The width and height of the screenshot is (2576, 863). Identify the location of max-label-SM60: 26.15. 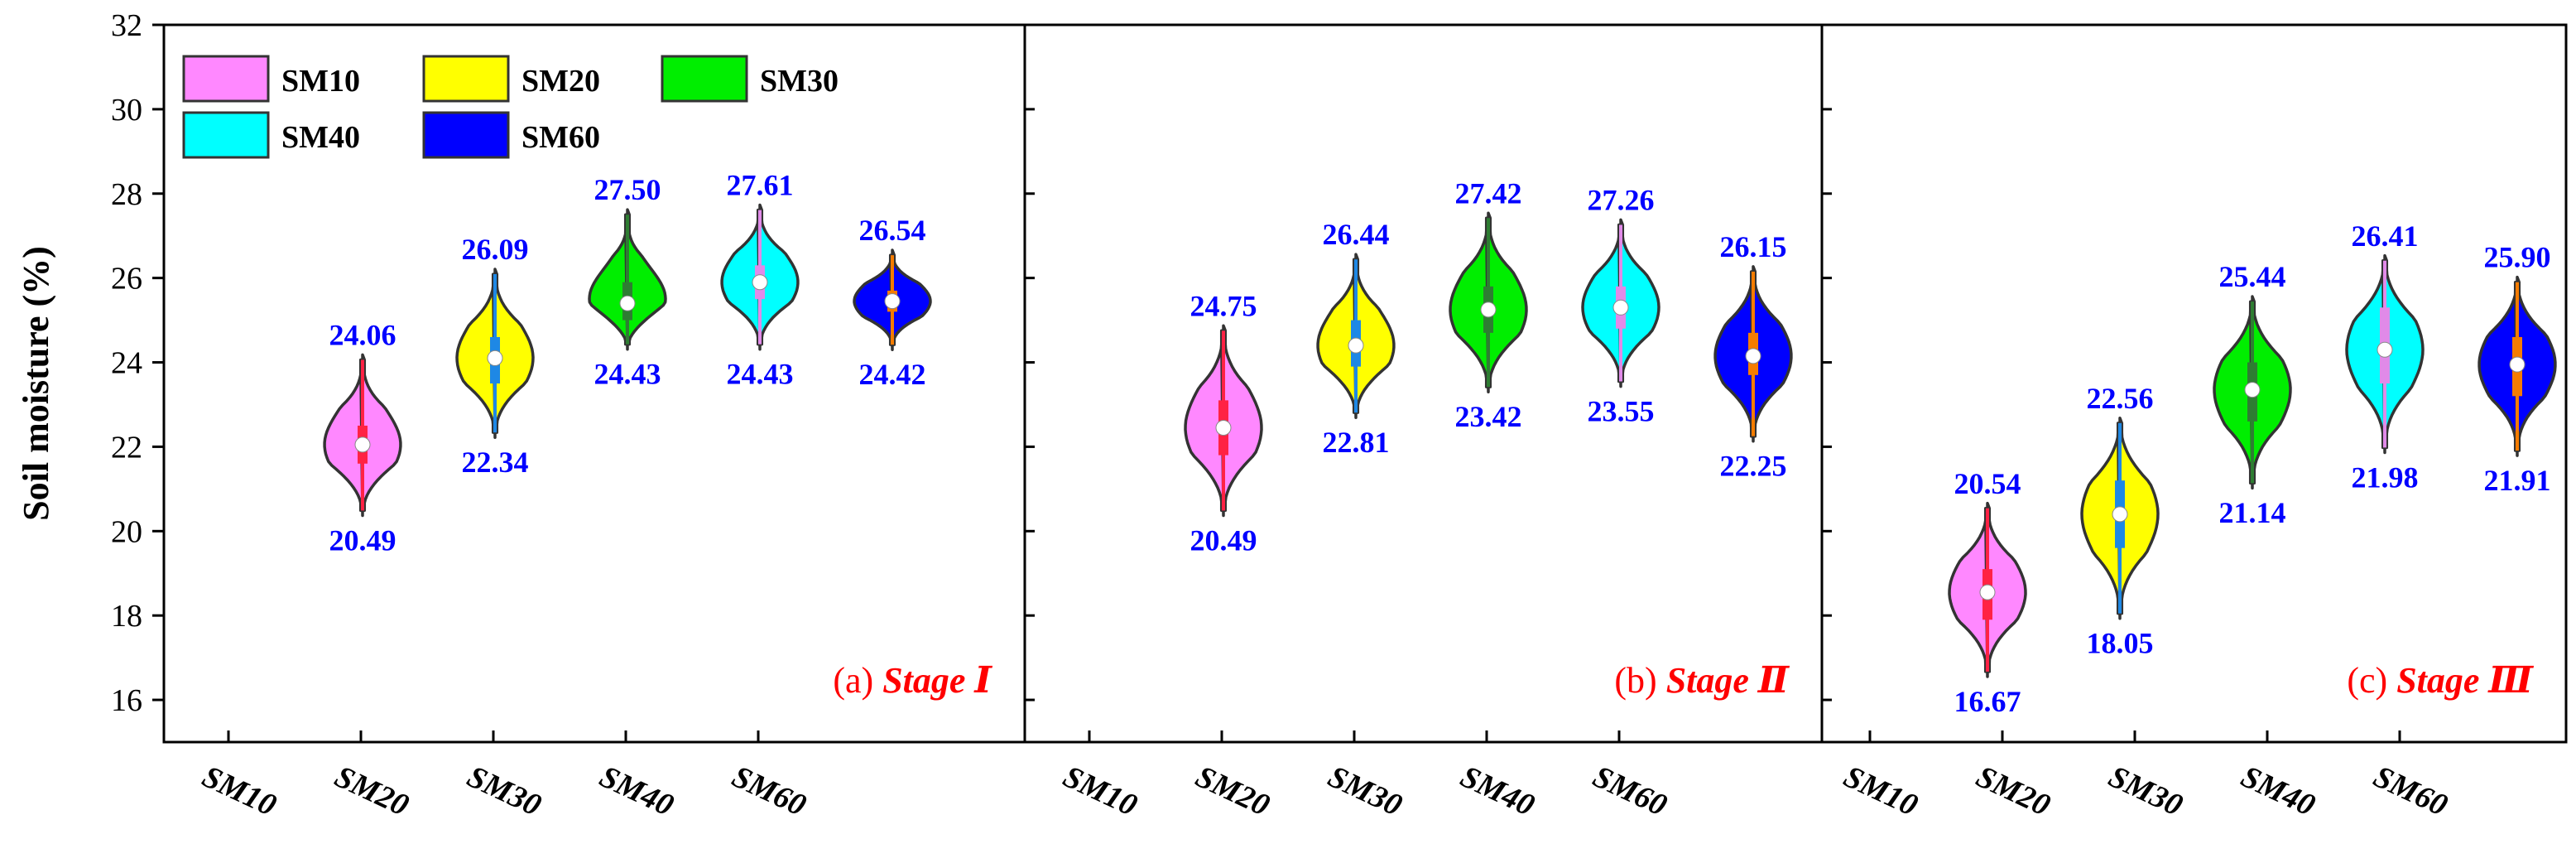
(1753, 246).